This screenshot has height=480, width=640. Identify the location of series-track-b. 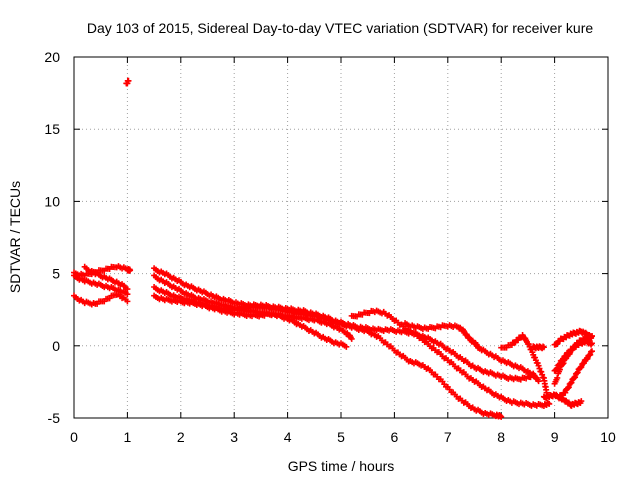
(101, 285).